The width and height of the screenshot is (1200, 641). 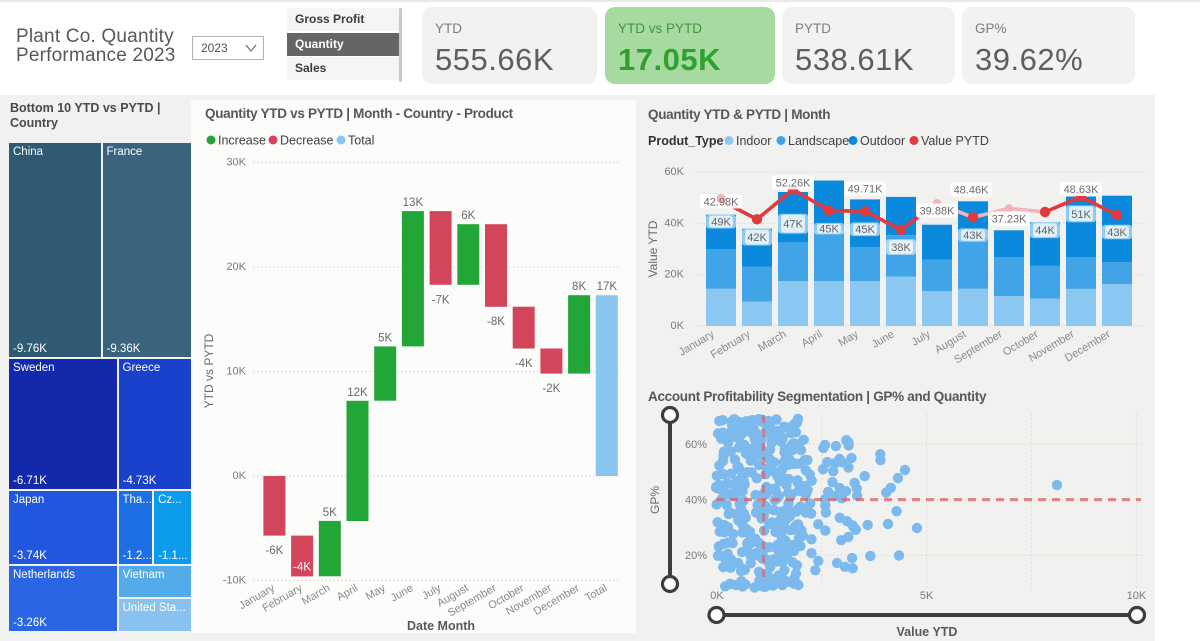 I want to click on svg-text: 40K, so click(x=674, y=223).